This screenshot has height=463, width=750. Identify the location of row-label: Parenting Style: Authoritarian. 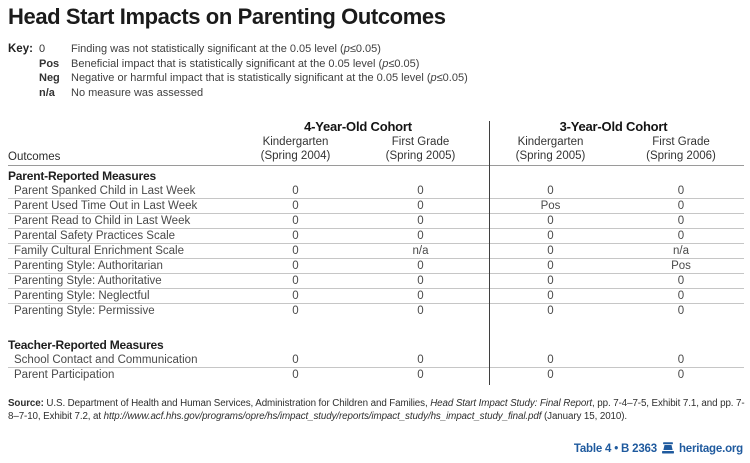
(88, 266).